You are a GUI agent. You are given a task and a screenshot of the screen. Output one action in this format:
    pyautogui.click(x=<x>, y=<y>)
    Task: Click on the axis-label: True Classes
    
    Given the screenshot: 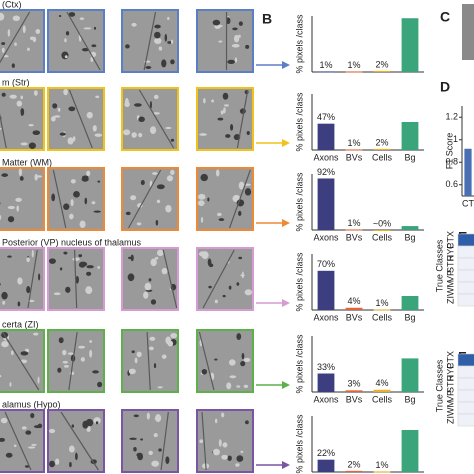 What is the action you would take?
    pyautogui.click(x=439, y=385)
    